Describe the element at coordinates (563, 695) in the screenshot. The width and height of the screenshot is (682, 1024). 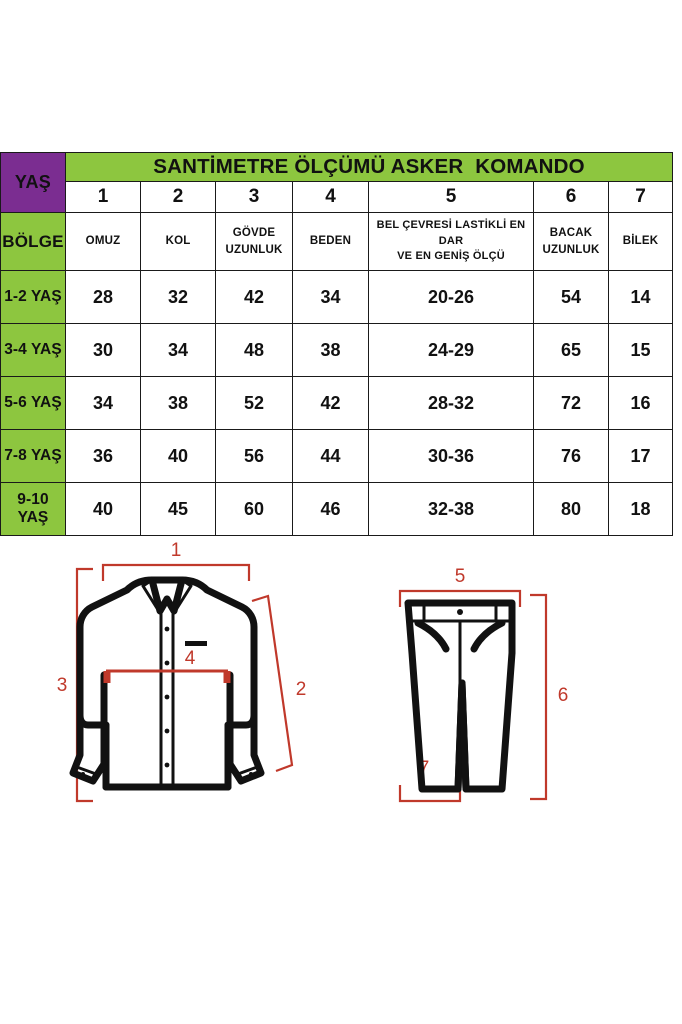
I see `pants-dim-6-label: 6` at that location.